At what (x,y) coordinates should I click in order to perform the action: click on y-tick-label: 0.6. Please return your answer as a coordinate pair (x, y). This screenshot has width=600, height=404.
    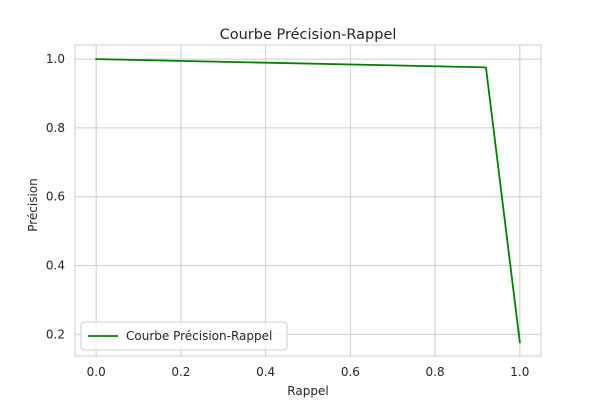
    Looking at the image, I should click on (55, 197).